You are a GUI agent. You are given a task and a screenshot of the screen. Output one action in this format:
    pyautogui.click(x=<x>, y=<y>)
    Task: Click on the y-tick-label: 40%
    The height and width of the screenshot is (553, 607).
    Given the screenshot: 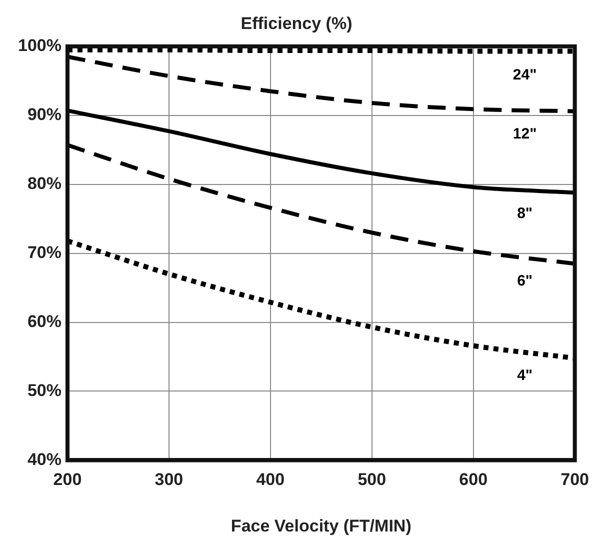 What is the action you would take?
    pyautogui.click(x=44, y=459)
    